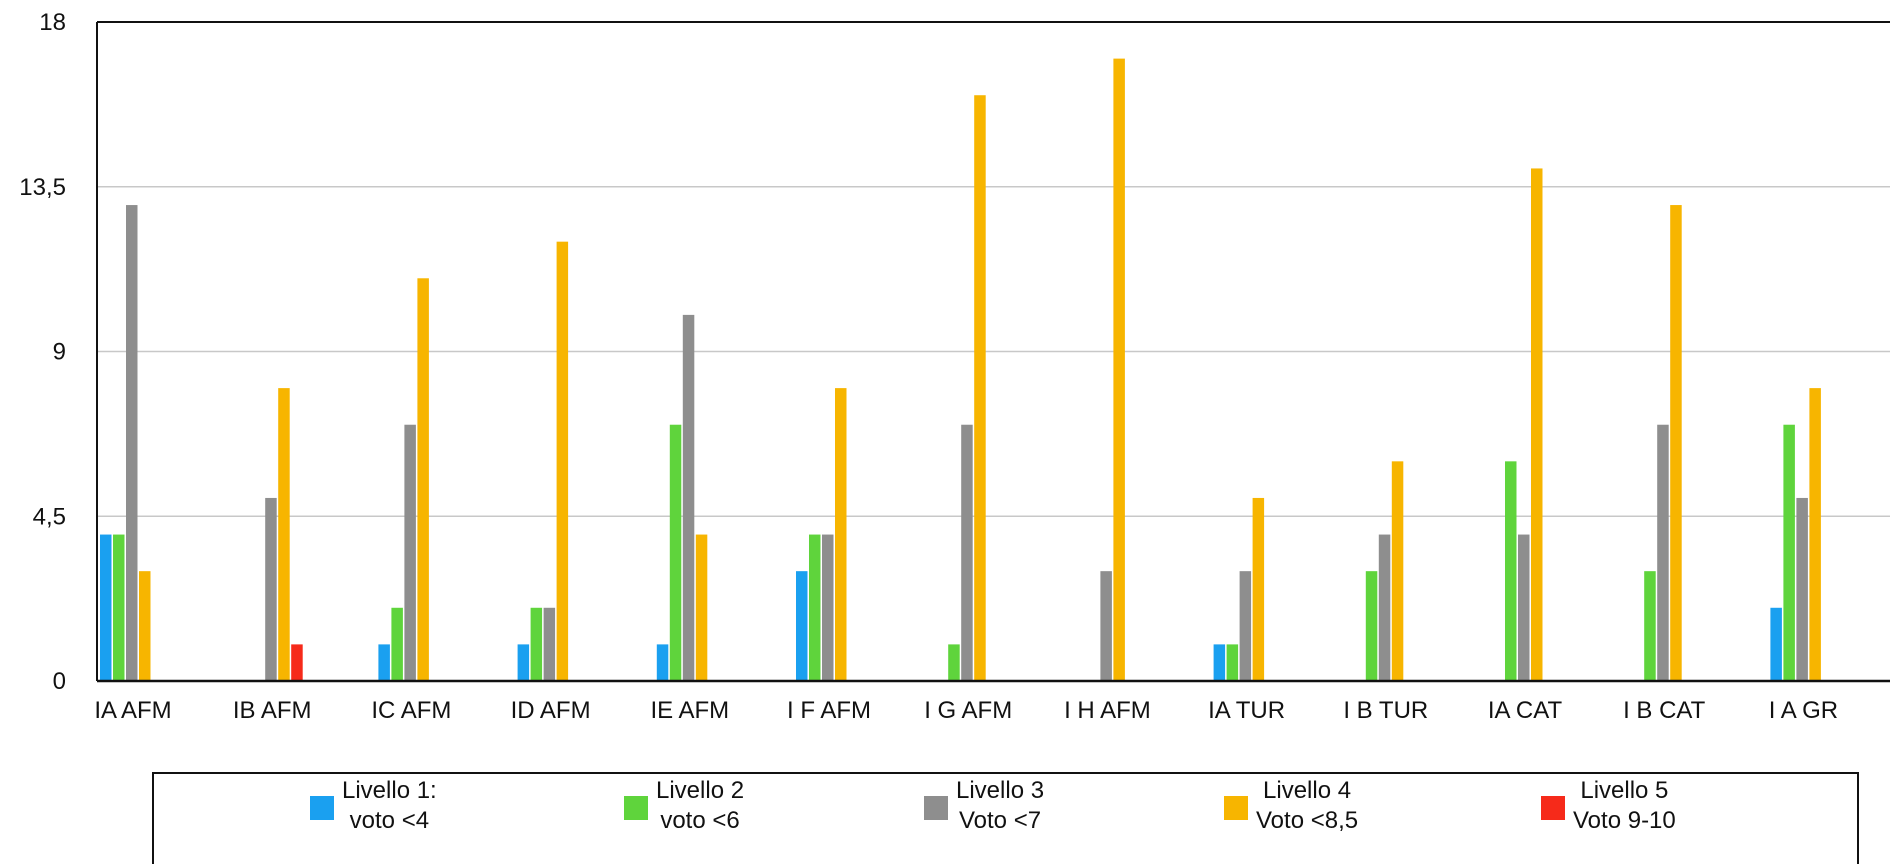 The height and width of the screenshot is (864, 1890). I want to click on x-tick-label: IC AFM, so click(411, 710).